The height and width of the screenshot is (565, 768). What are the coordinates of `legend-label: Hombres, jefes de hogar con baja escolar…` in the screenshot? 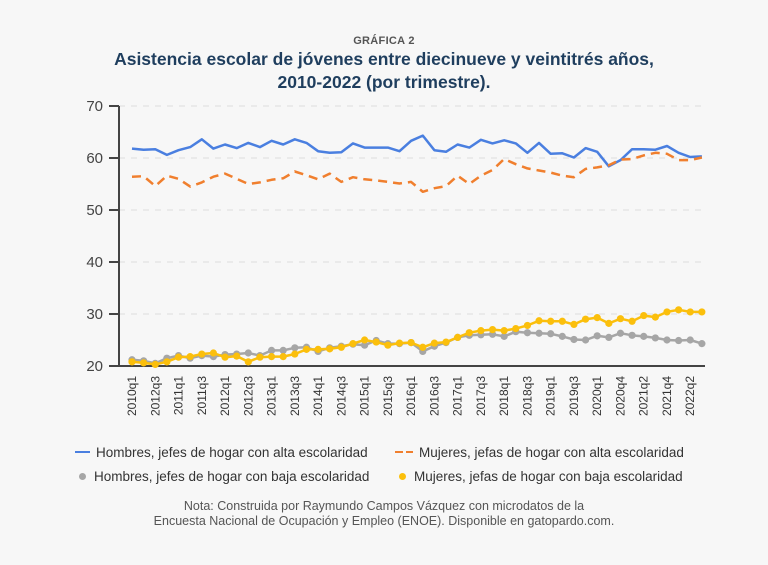 It's located at (232, 476).